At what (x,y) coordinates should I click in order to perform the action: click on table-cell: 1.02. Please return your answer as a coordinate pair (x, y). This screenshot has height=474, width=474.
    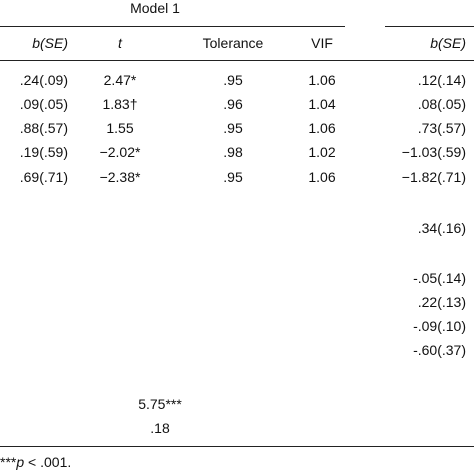
    Looking at the image, I should click on (322, 152).